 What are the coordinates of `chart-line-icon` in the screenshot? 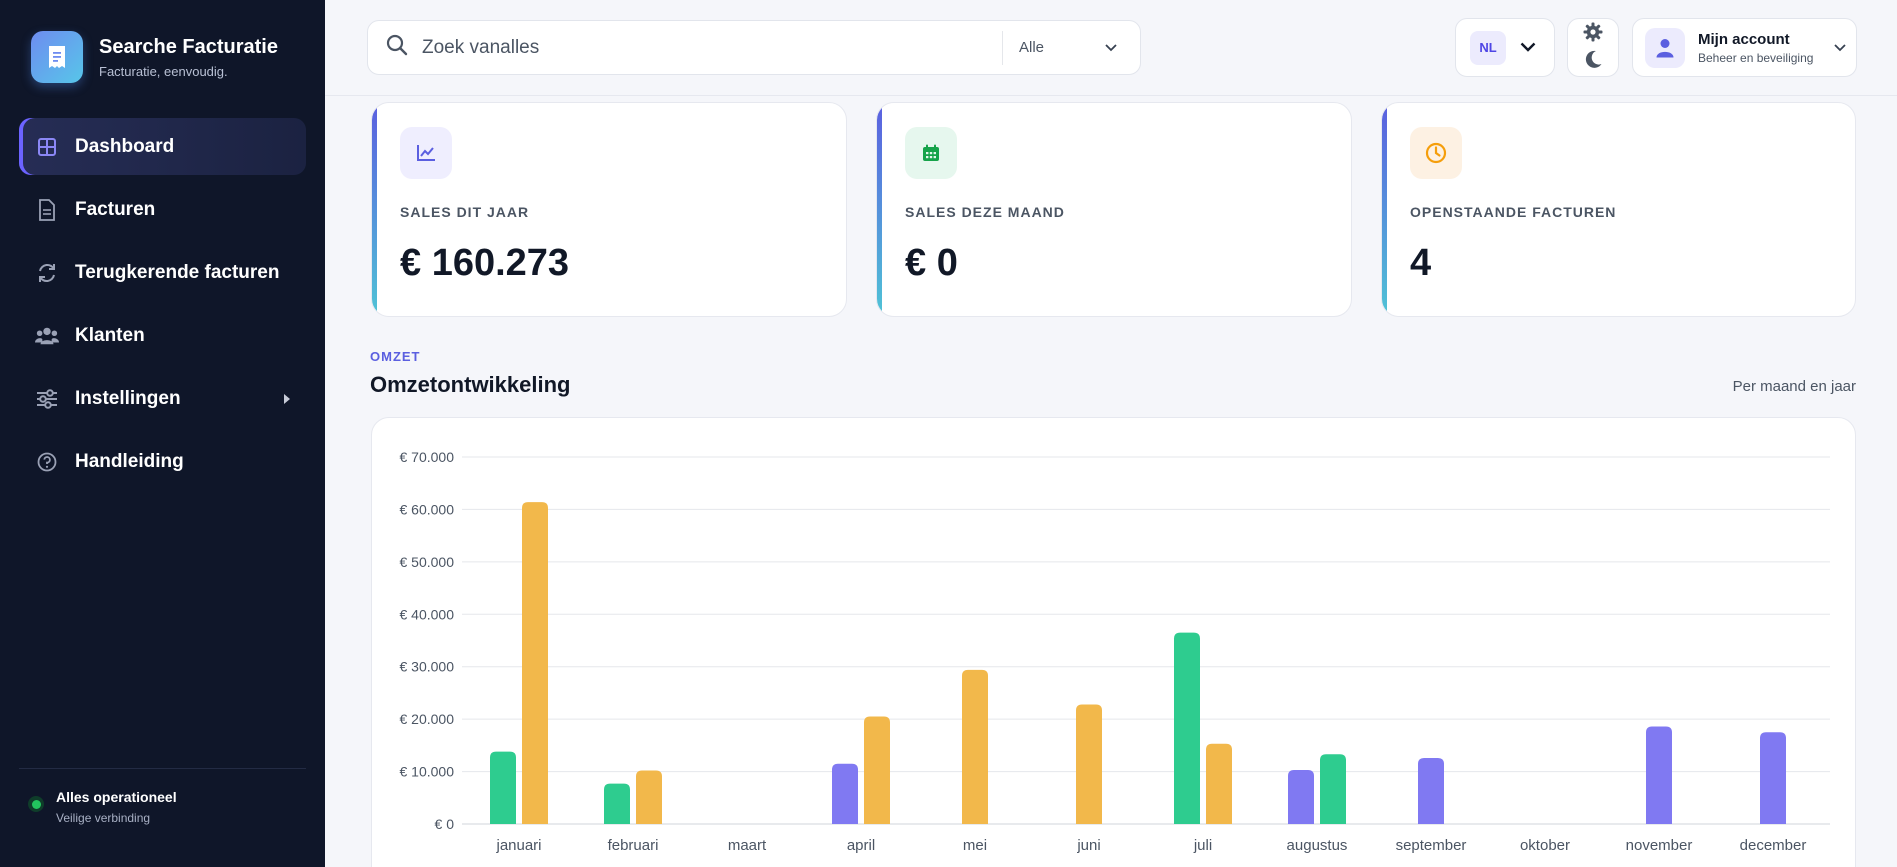 It's located at (426, 153).